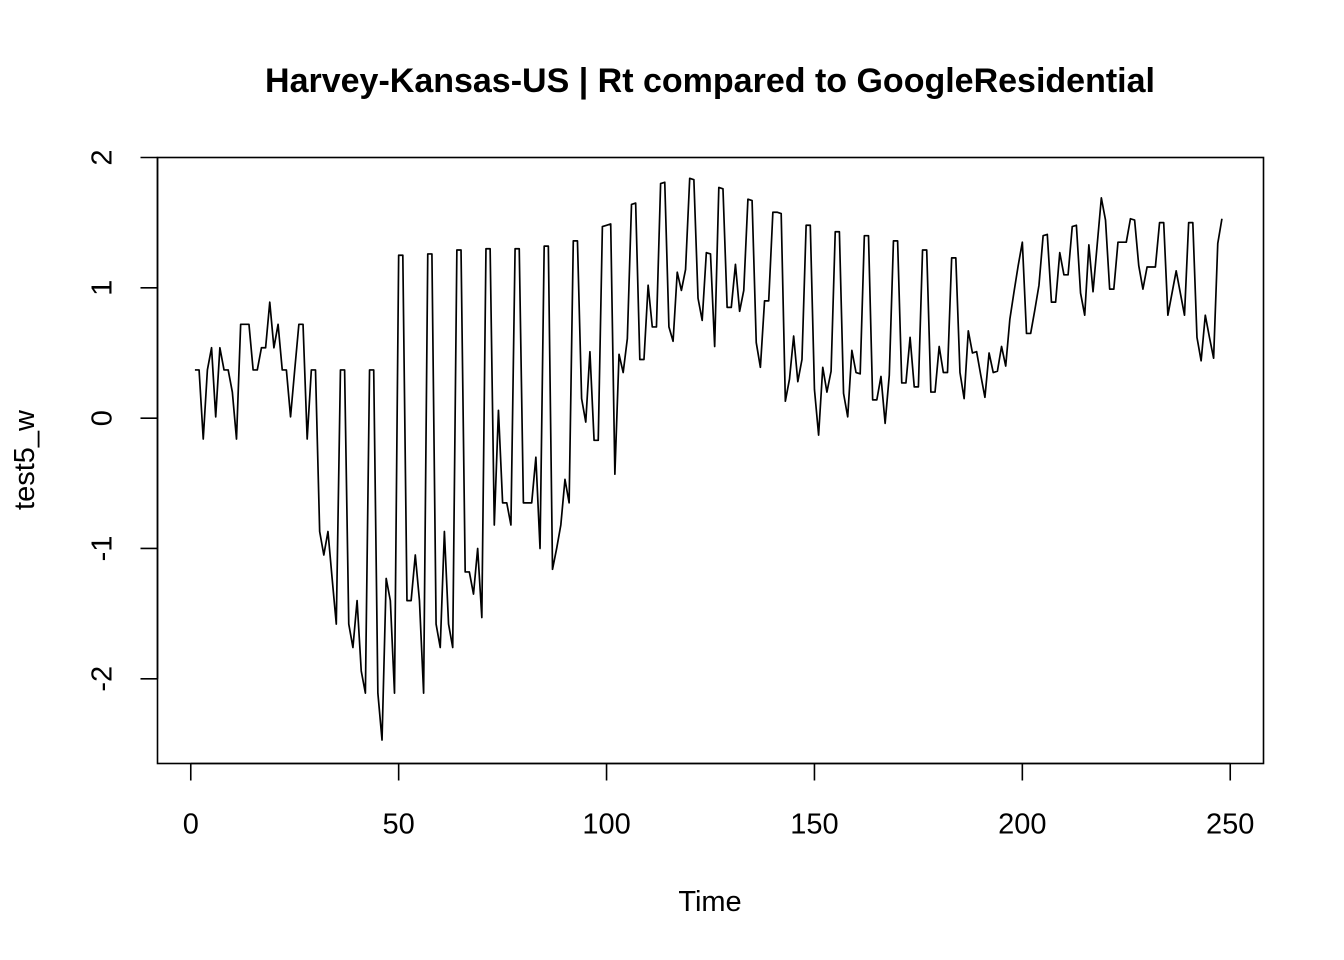 The image size is (1344, 960). Describe the element at coordinates (123, 420) in the screenshot. I see `y-axis: -2 -1 0 1 2` at that location.